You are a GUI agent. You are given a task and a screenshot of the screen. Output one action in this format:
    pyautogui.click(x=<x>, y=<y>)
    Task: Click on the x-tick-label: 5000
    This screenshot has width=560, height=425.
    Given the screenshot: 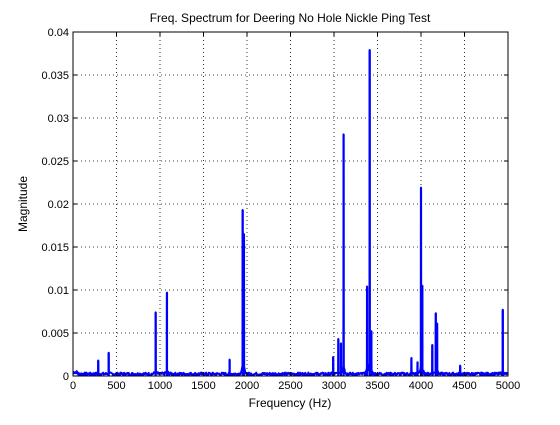 What is the action you would take?
    pyautogui.click(x=508, y=386)
    